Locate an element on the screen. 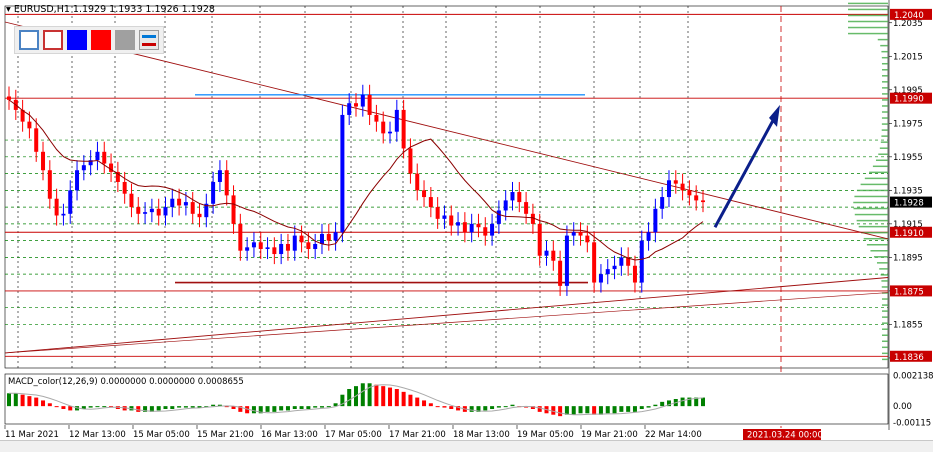 The image size is (933, 455). rect-hollow-blue-button is located at coordinates (29, 40).